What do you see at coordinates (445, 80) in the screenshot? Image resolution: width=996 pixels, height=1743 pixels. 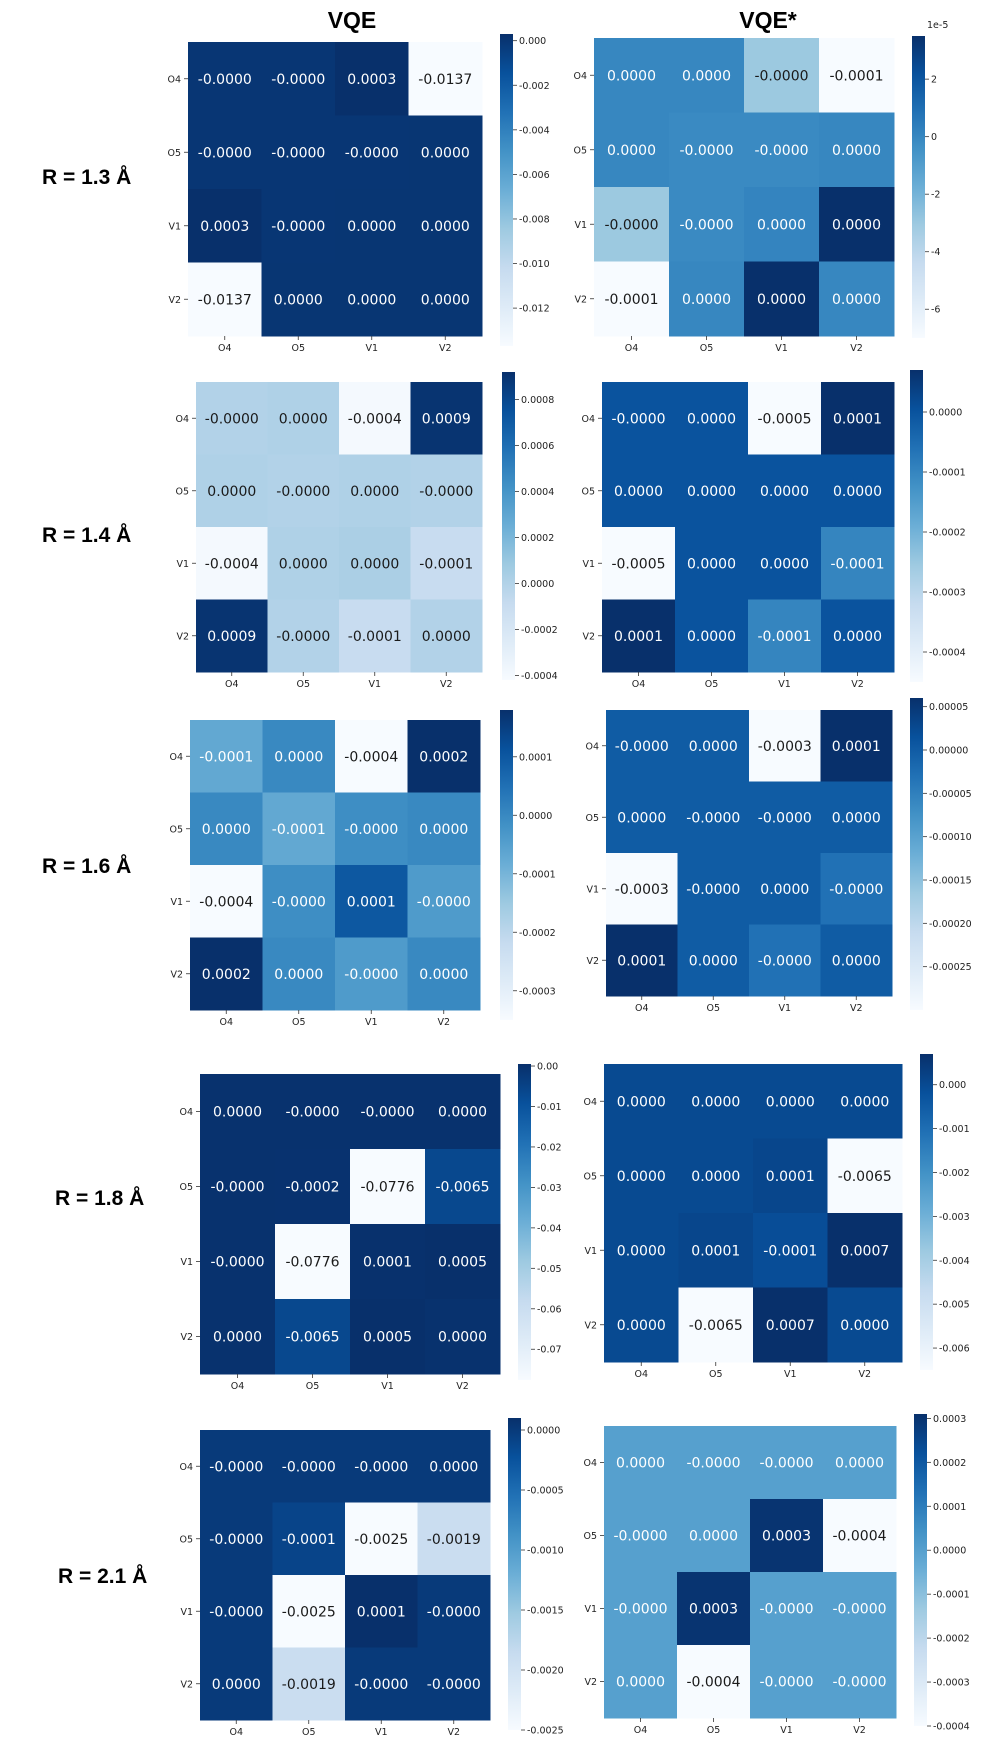 I see `cell-value-label: -0.0137` at bounding box center [445, 80].